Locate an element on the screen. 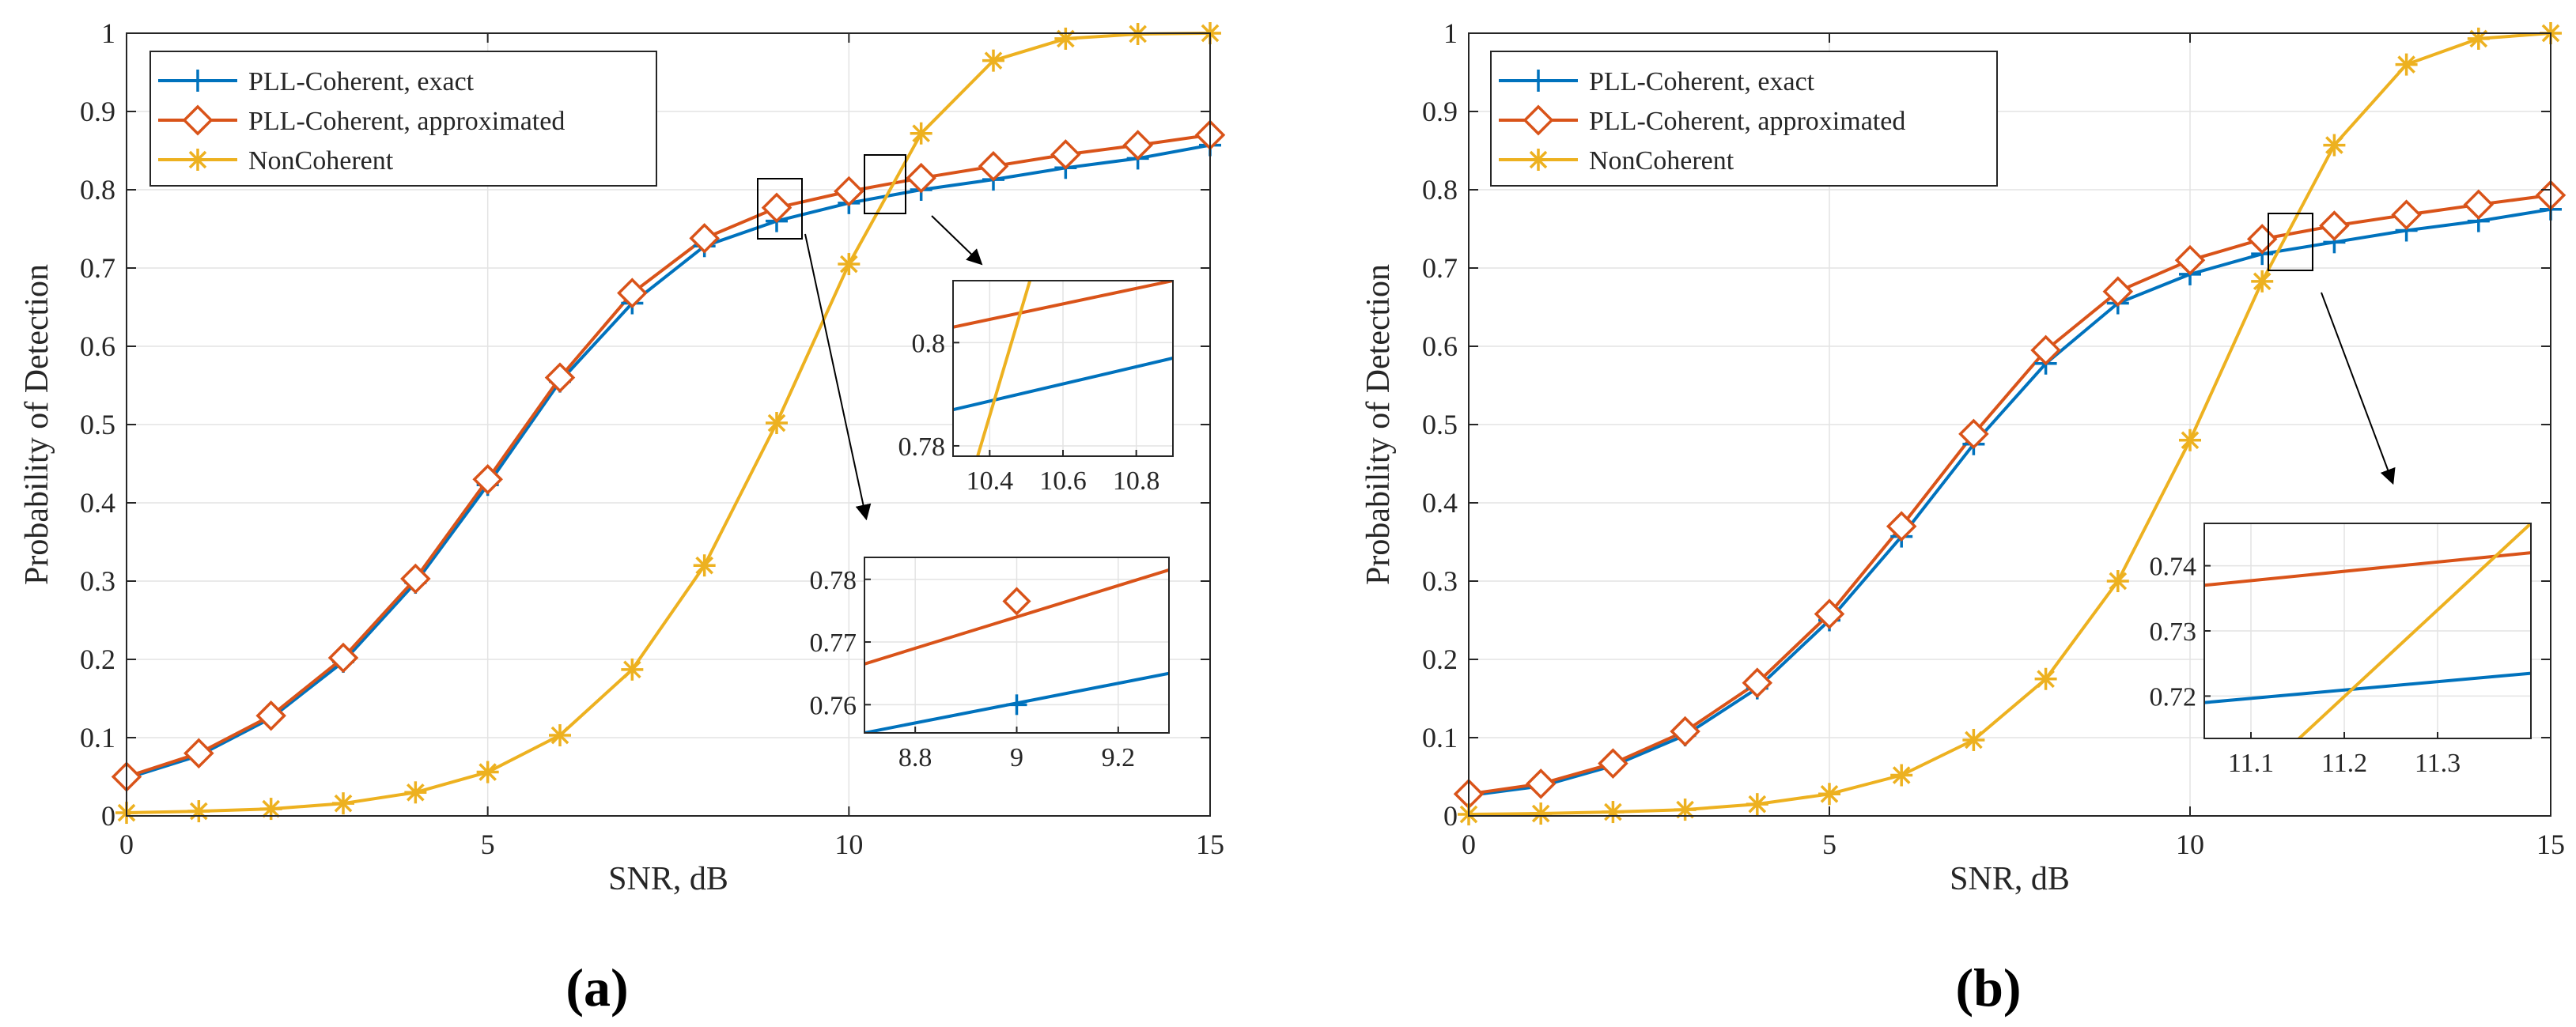 This screenshot has width=2576, height=1027. inset-x-tick-label: 11.2 is located at coordinates (2344, 764).